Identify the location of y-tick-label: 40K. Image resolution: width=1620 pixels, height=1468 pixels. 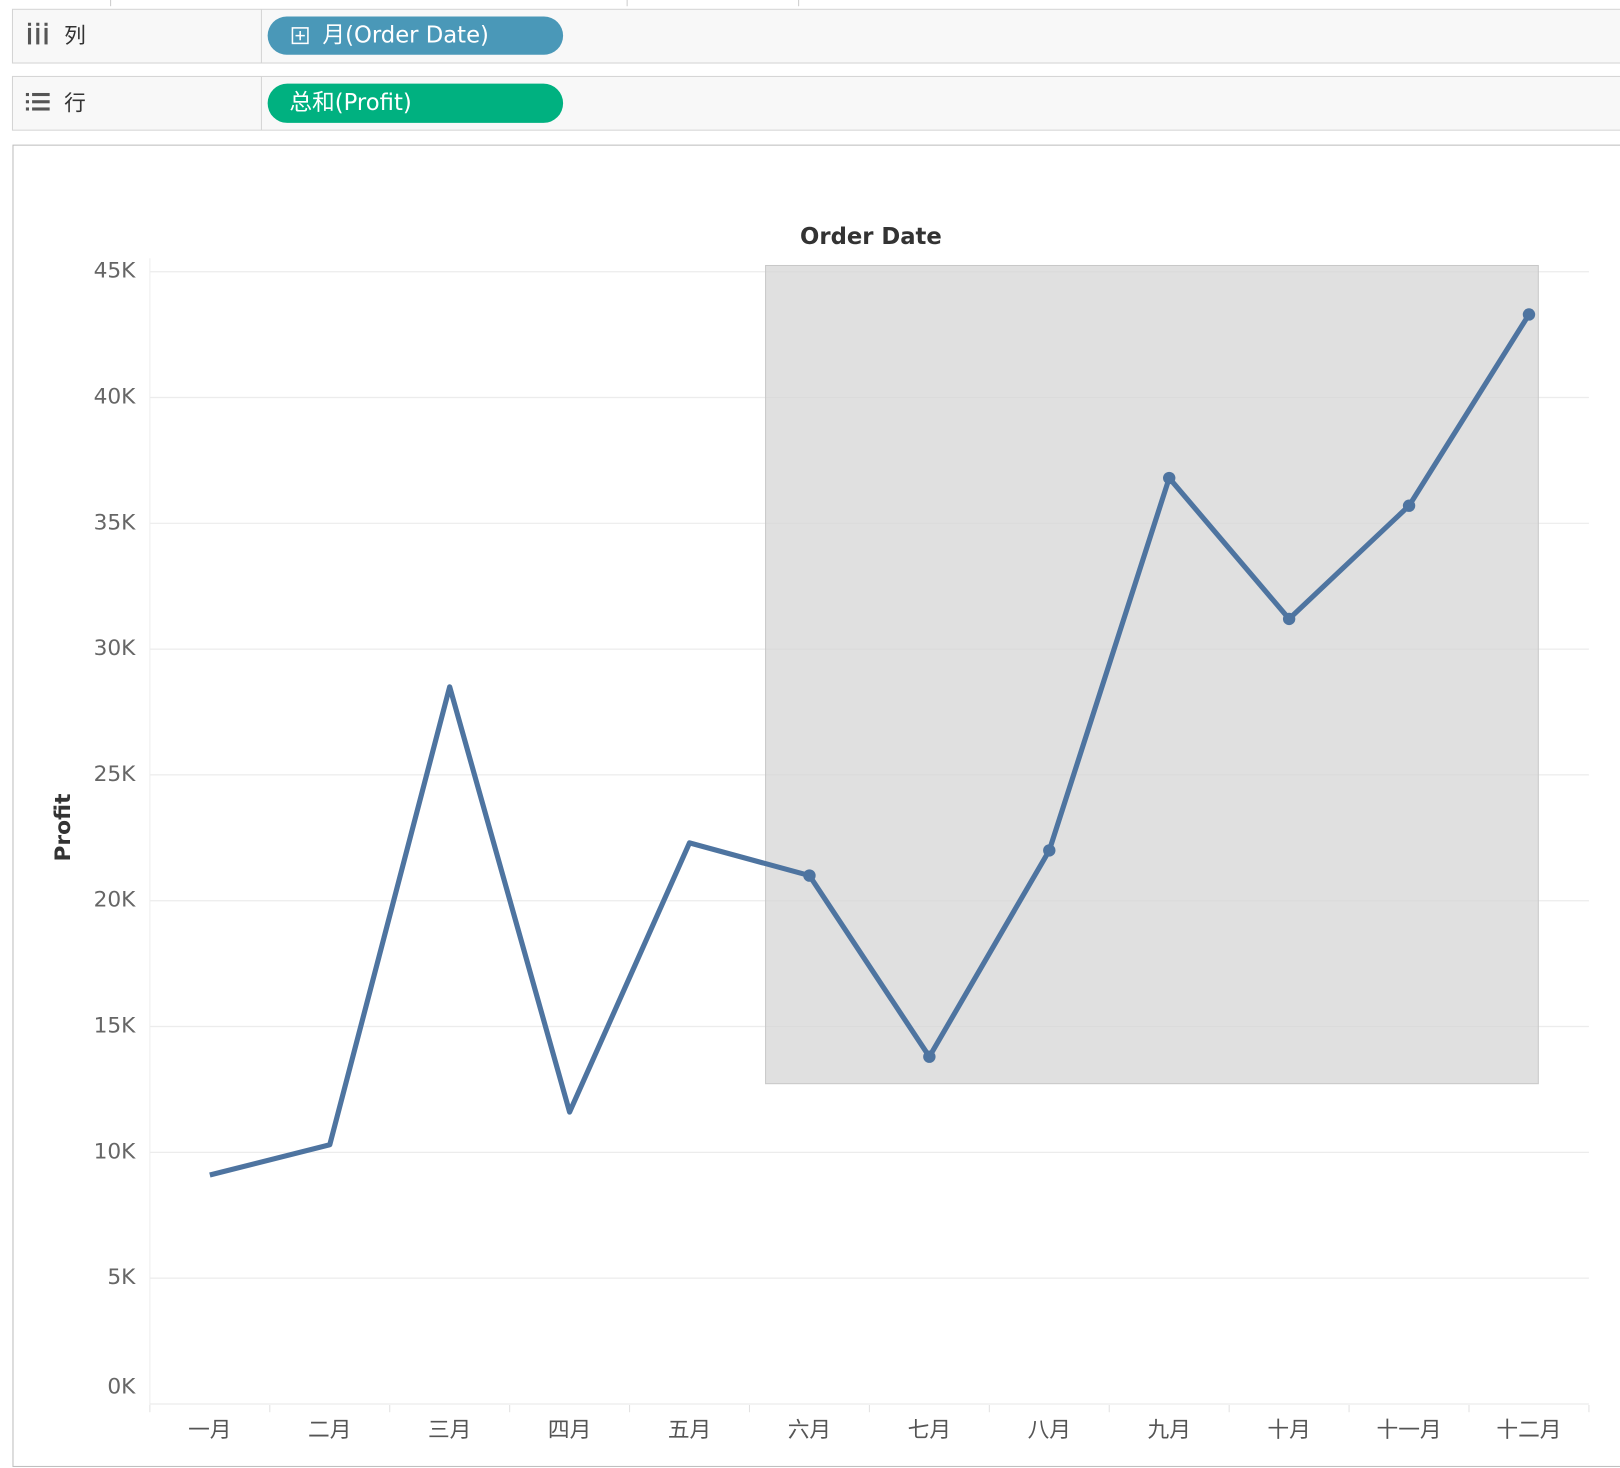
(115, 397).